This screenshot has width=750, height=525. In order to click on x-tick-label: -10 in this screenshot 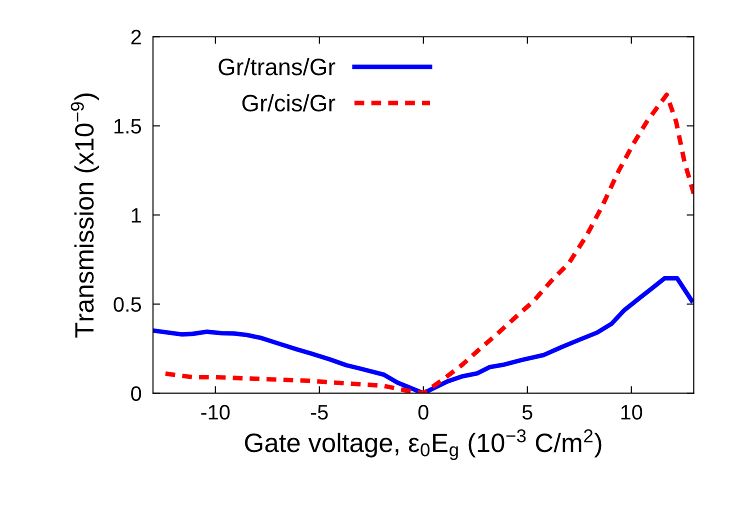, I will do `click(215, 412)`.